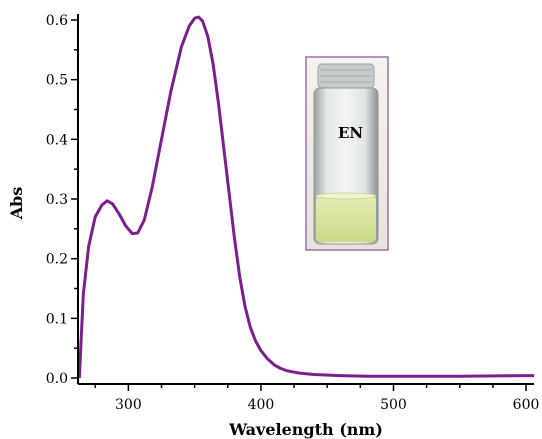  Describe the element at coordinates (57, 379) in the screenshot. I see `y-tick-label: 0.0` at that location.